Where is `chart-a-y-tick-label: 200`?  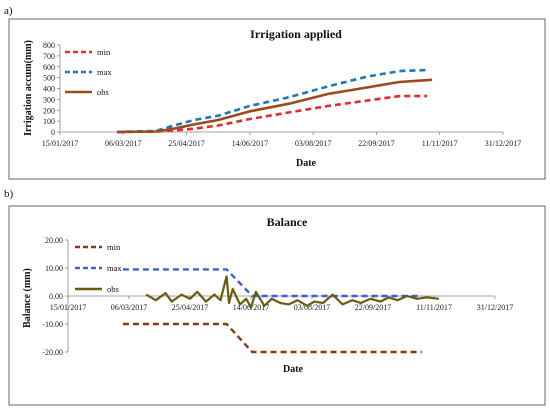
chart-a-y-tick-label: 200 is located at coordinates (49, 110).